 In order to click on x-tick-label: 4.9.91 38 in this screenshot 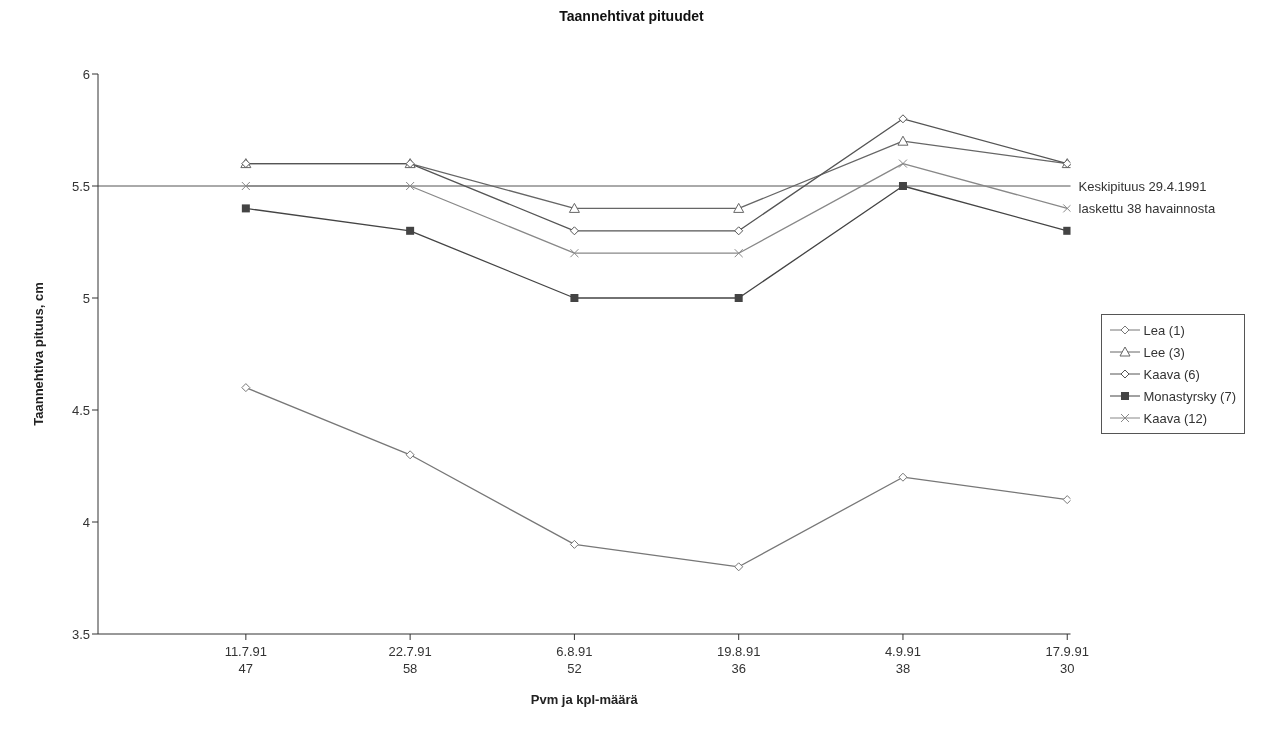, I will do `click(903, 660)`.